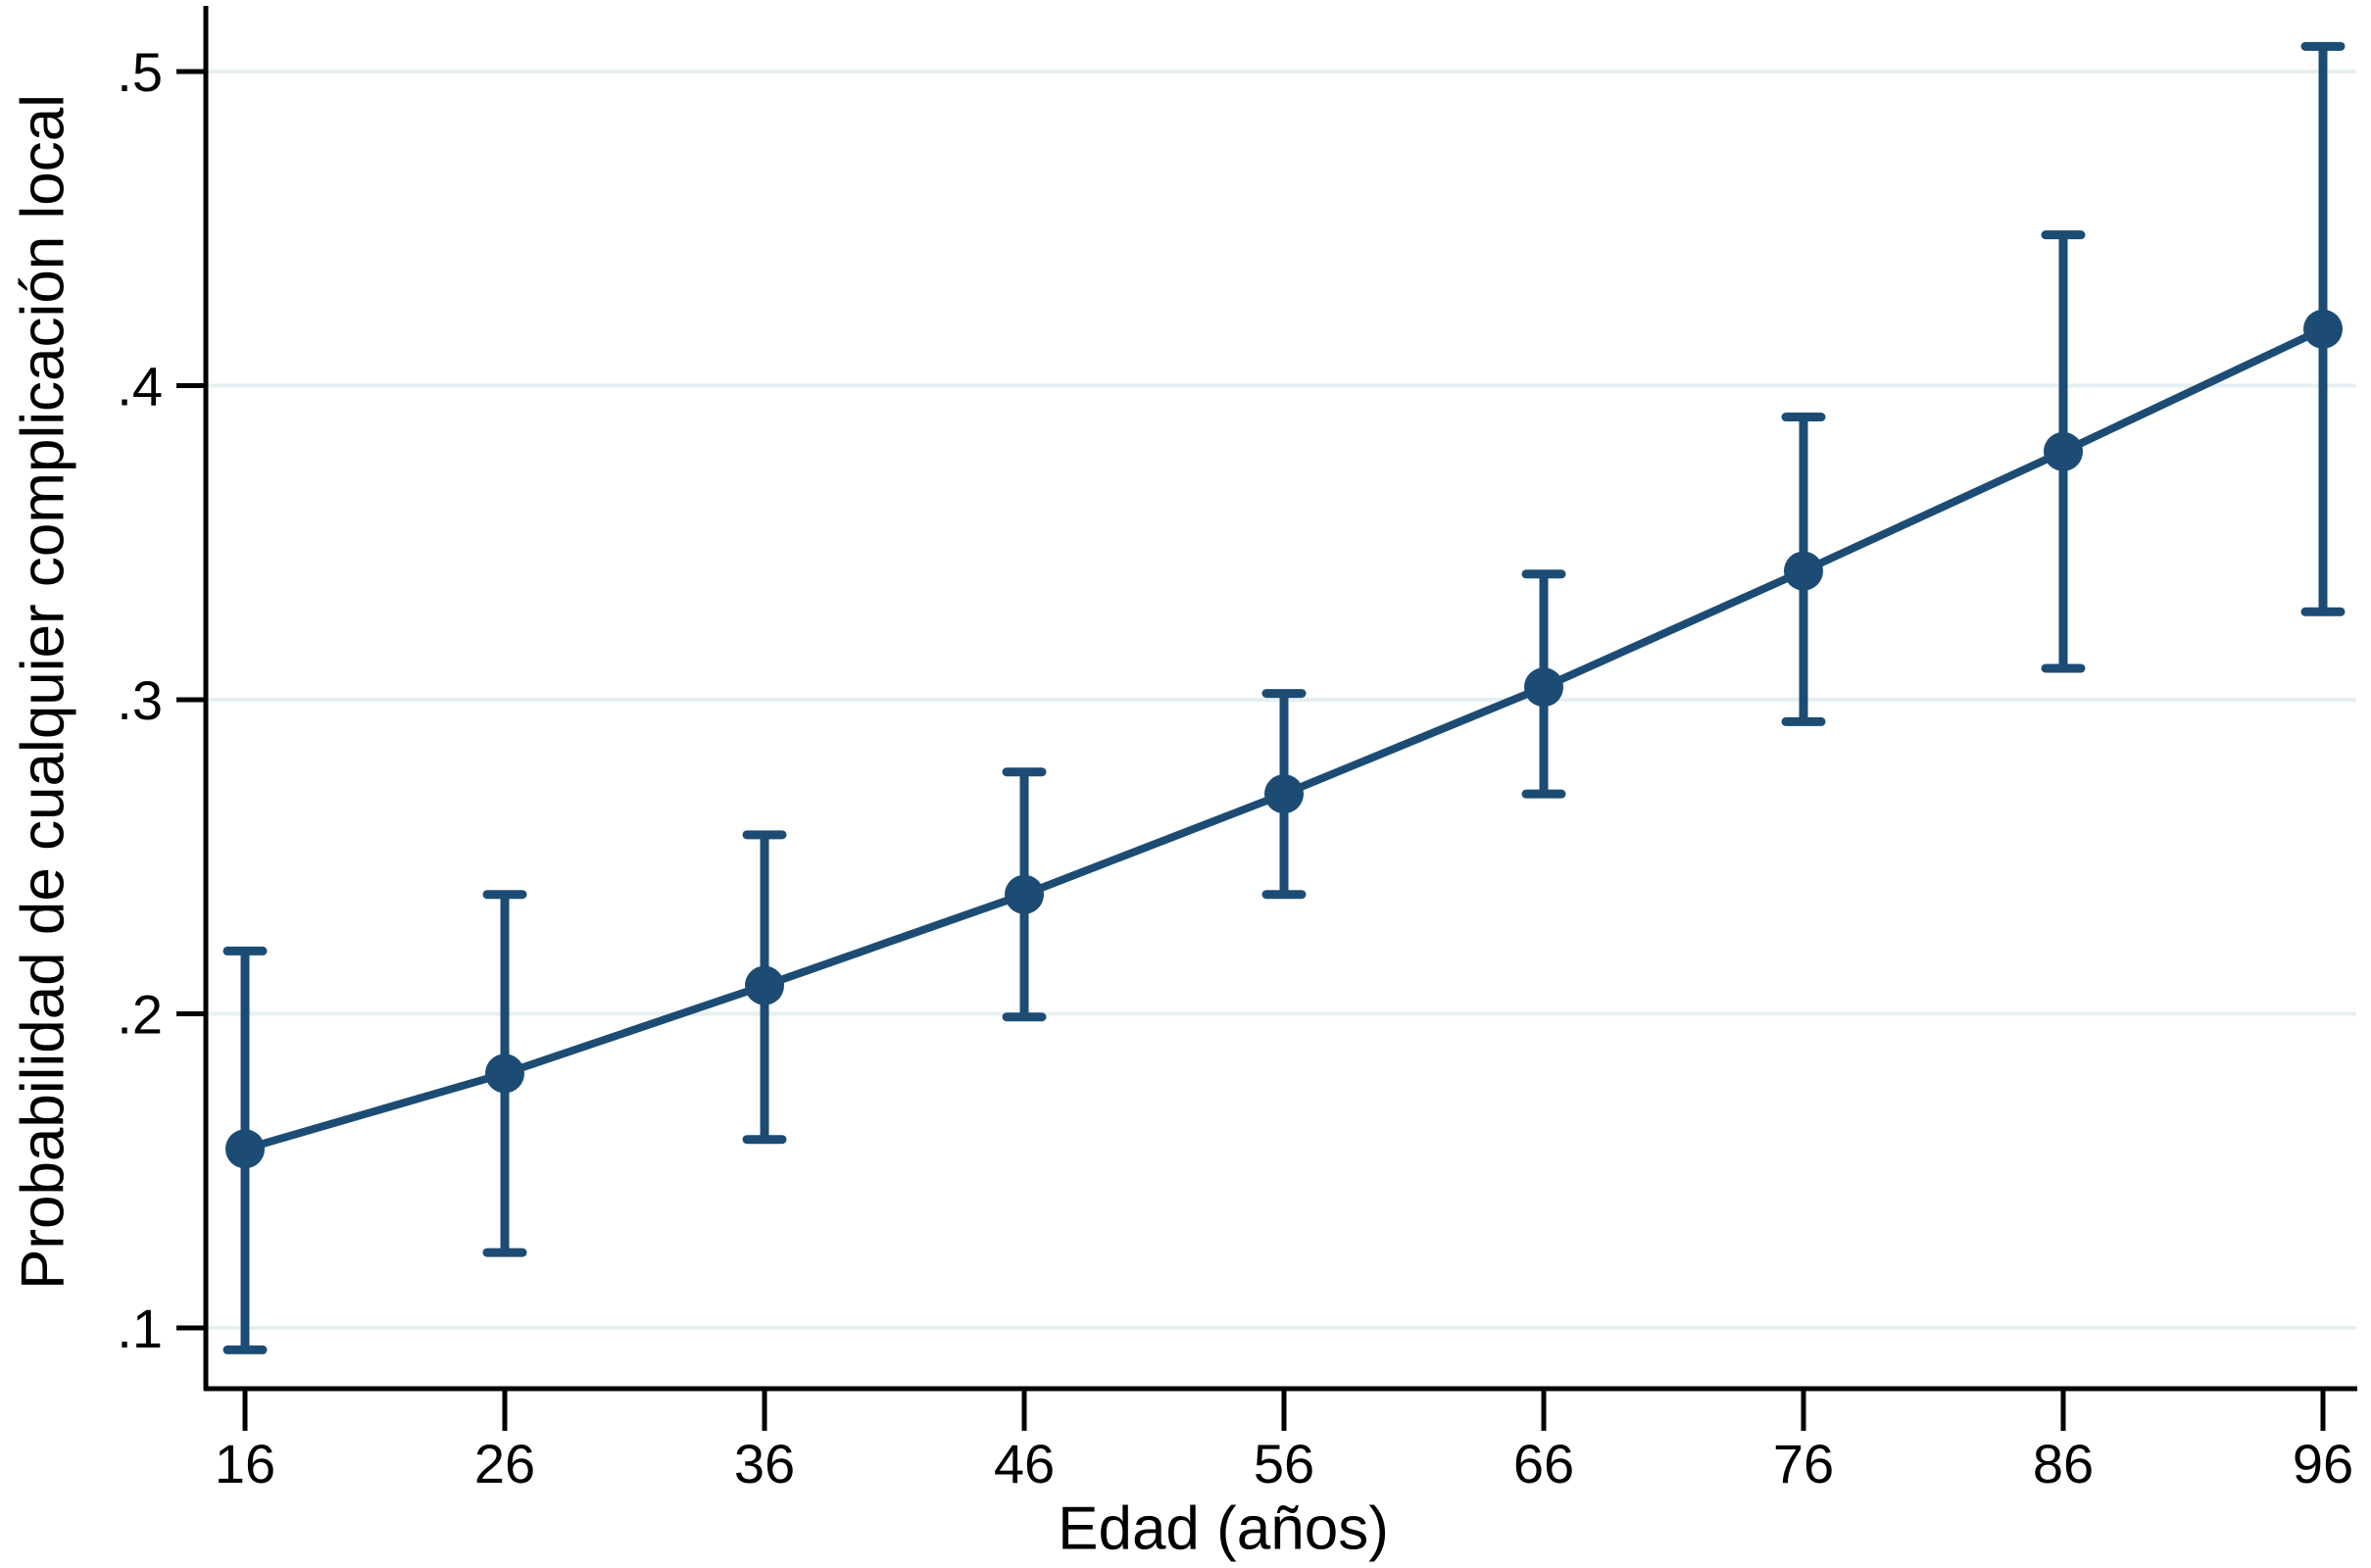  Describe the element at coordinates (2323, 1464) in the screenshot. I see `x-tick-label: 96` at that location.